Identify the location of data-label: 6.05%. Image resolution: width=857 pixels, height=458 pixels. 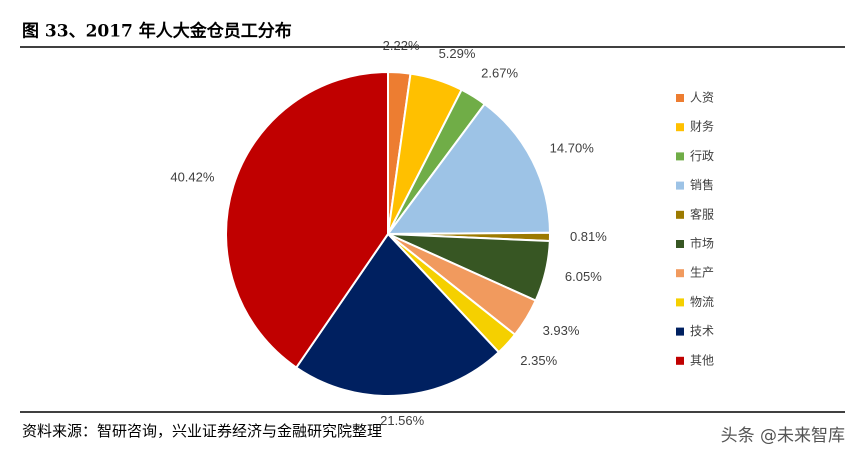
(583, 276).